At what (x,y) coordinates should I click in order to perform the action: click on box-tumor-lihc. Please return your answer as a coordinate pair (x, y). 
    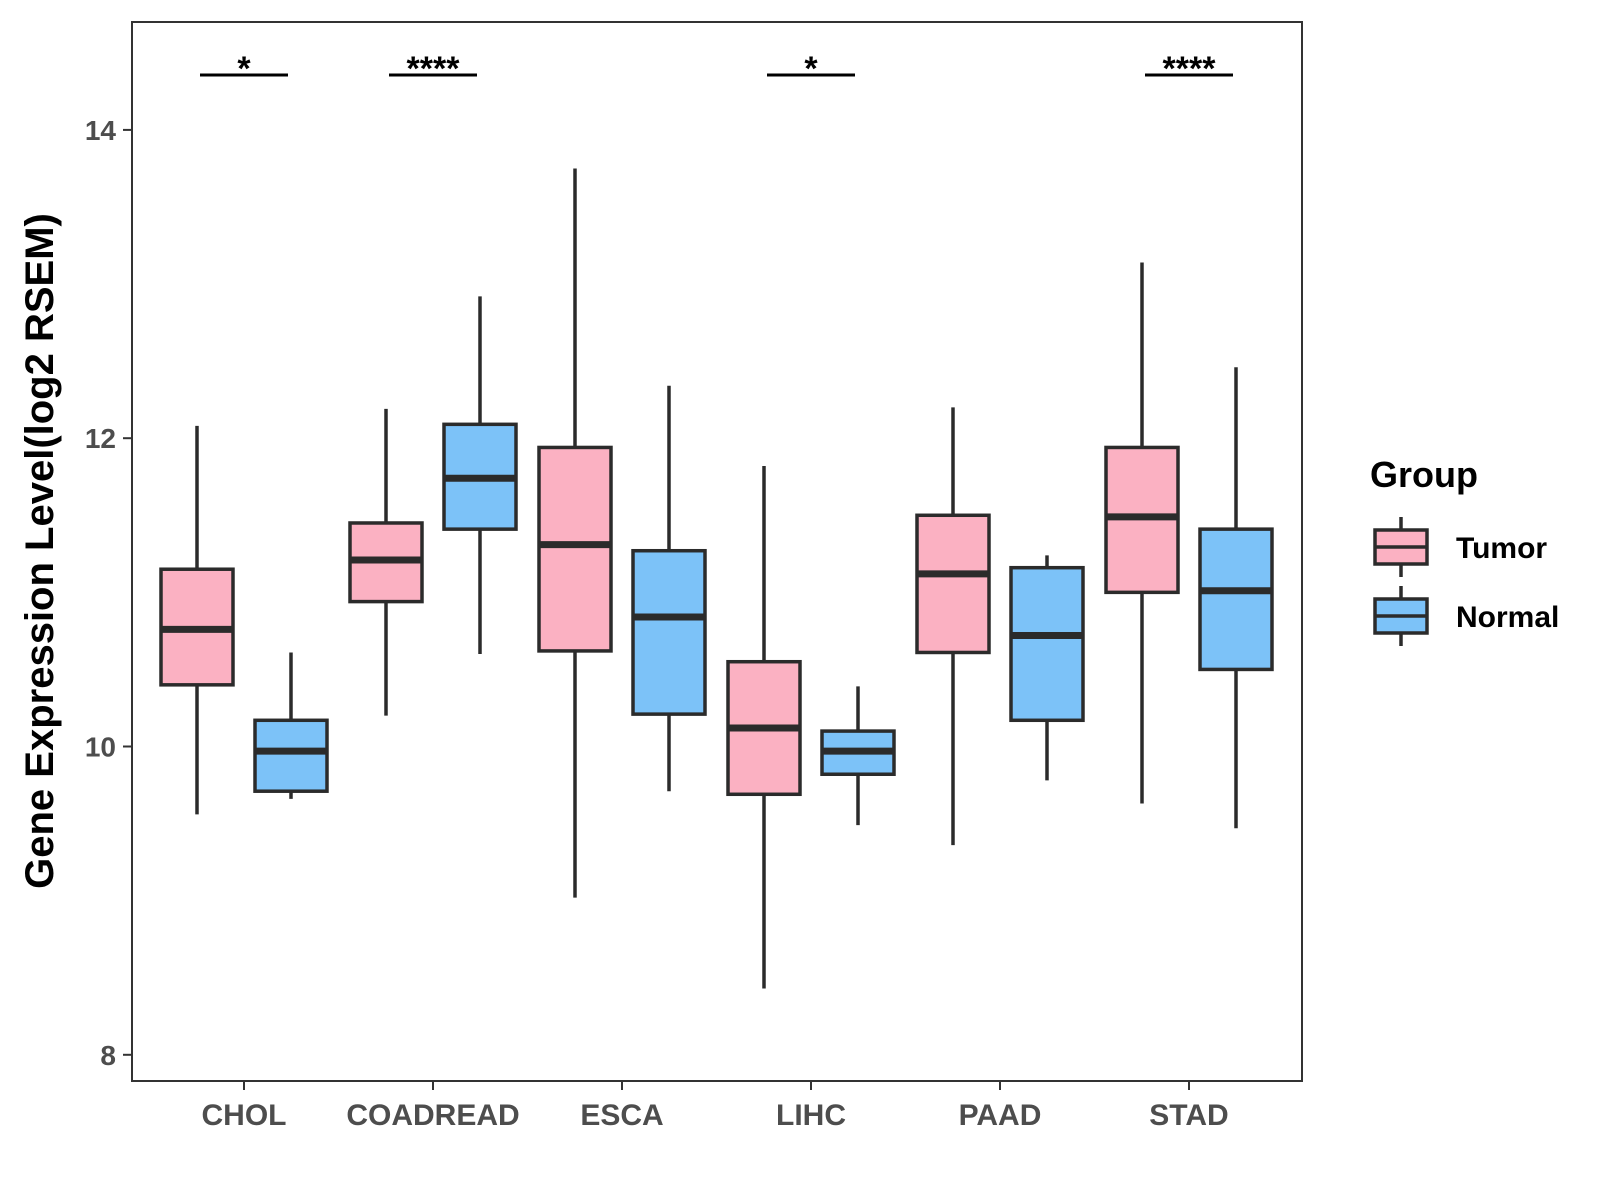
    Looking at the image, I should click on (764, 727).